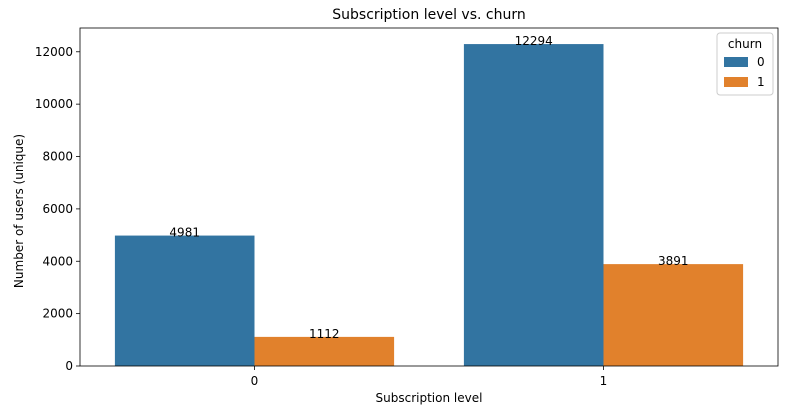 The width and height of the screenshot is (788, 415). I want to click on x-tick-label: 0, so click(255, 381).